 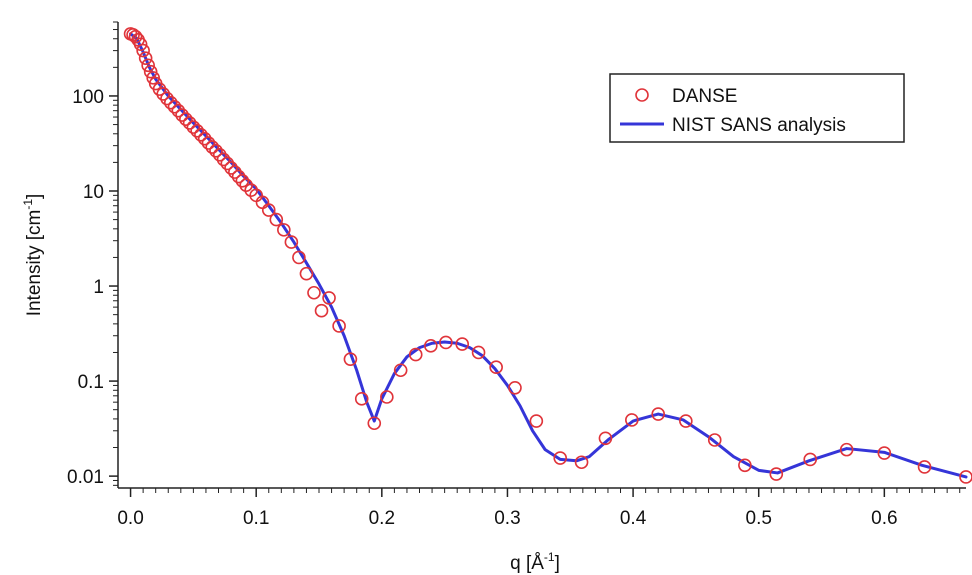 I want to click on x-tick-label: 0.1, so click(x=256, y=518).